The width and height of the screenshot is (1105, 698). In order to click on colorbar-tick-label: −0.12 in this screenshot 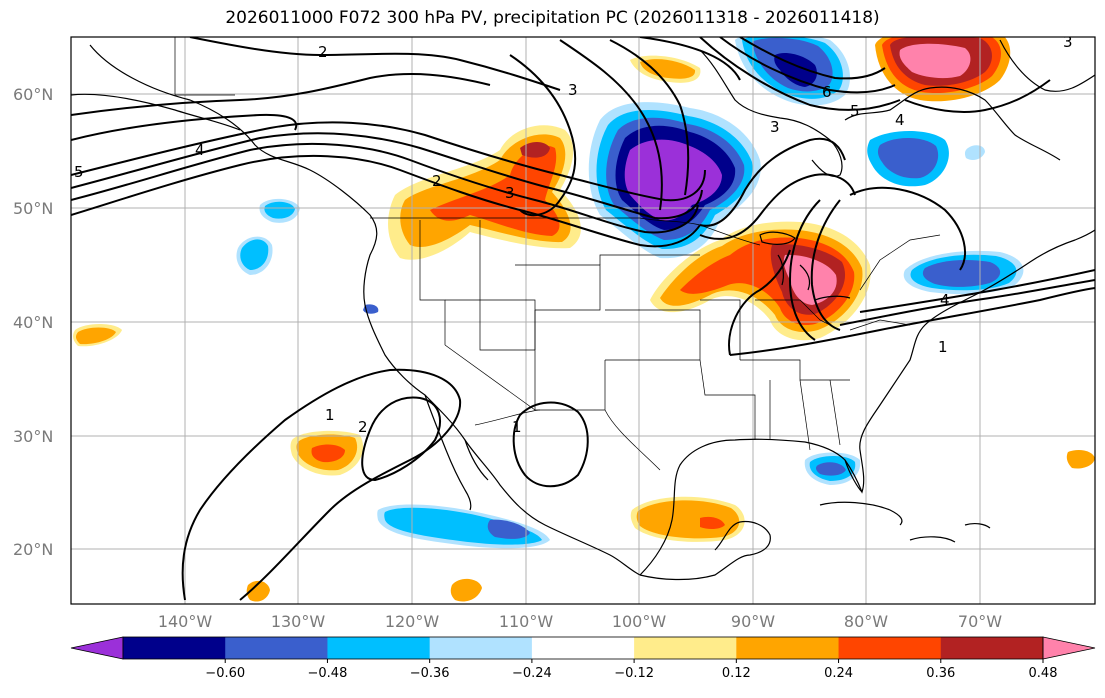, I will do `click(634, 673)`.